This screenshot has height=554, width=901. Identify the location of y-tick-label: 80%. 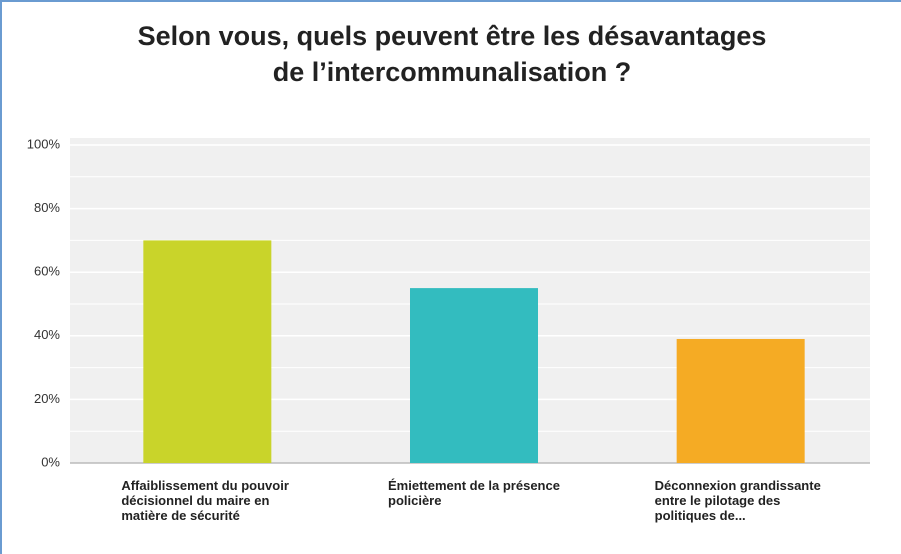
(47, 207).